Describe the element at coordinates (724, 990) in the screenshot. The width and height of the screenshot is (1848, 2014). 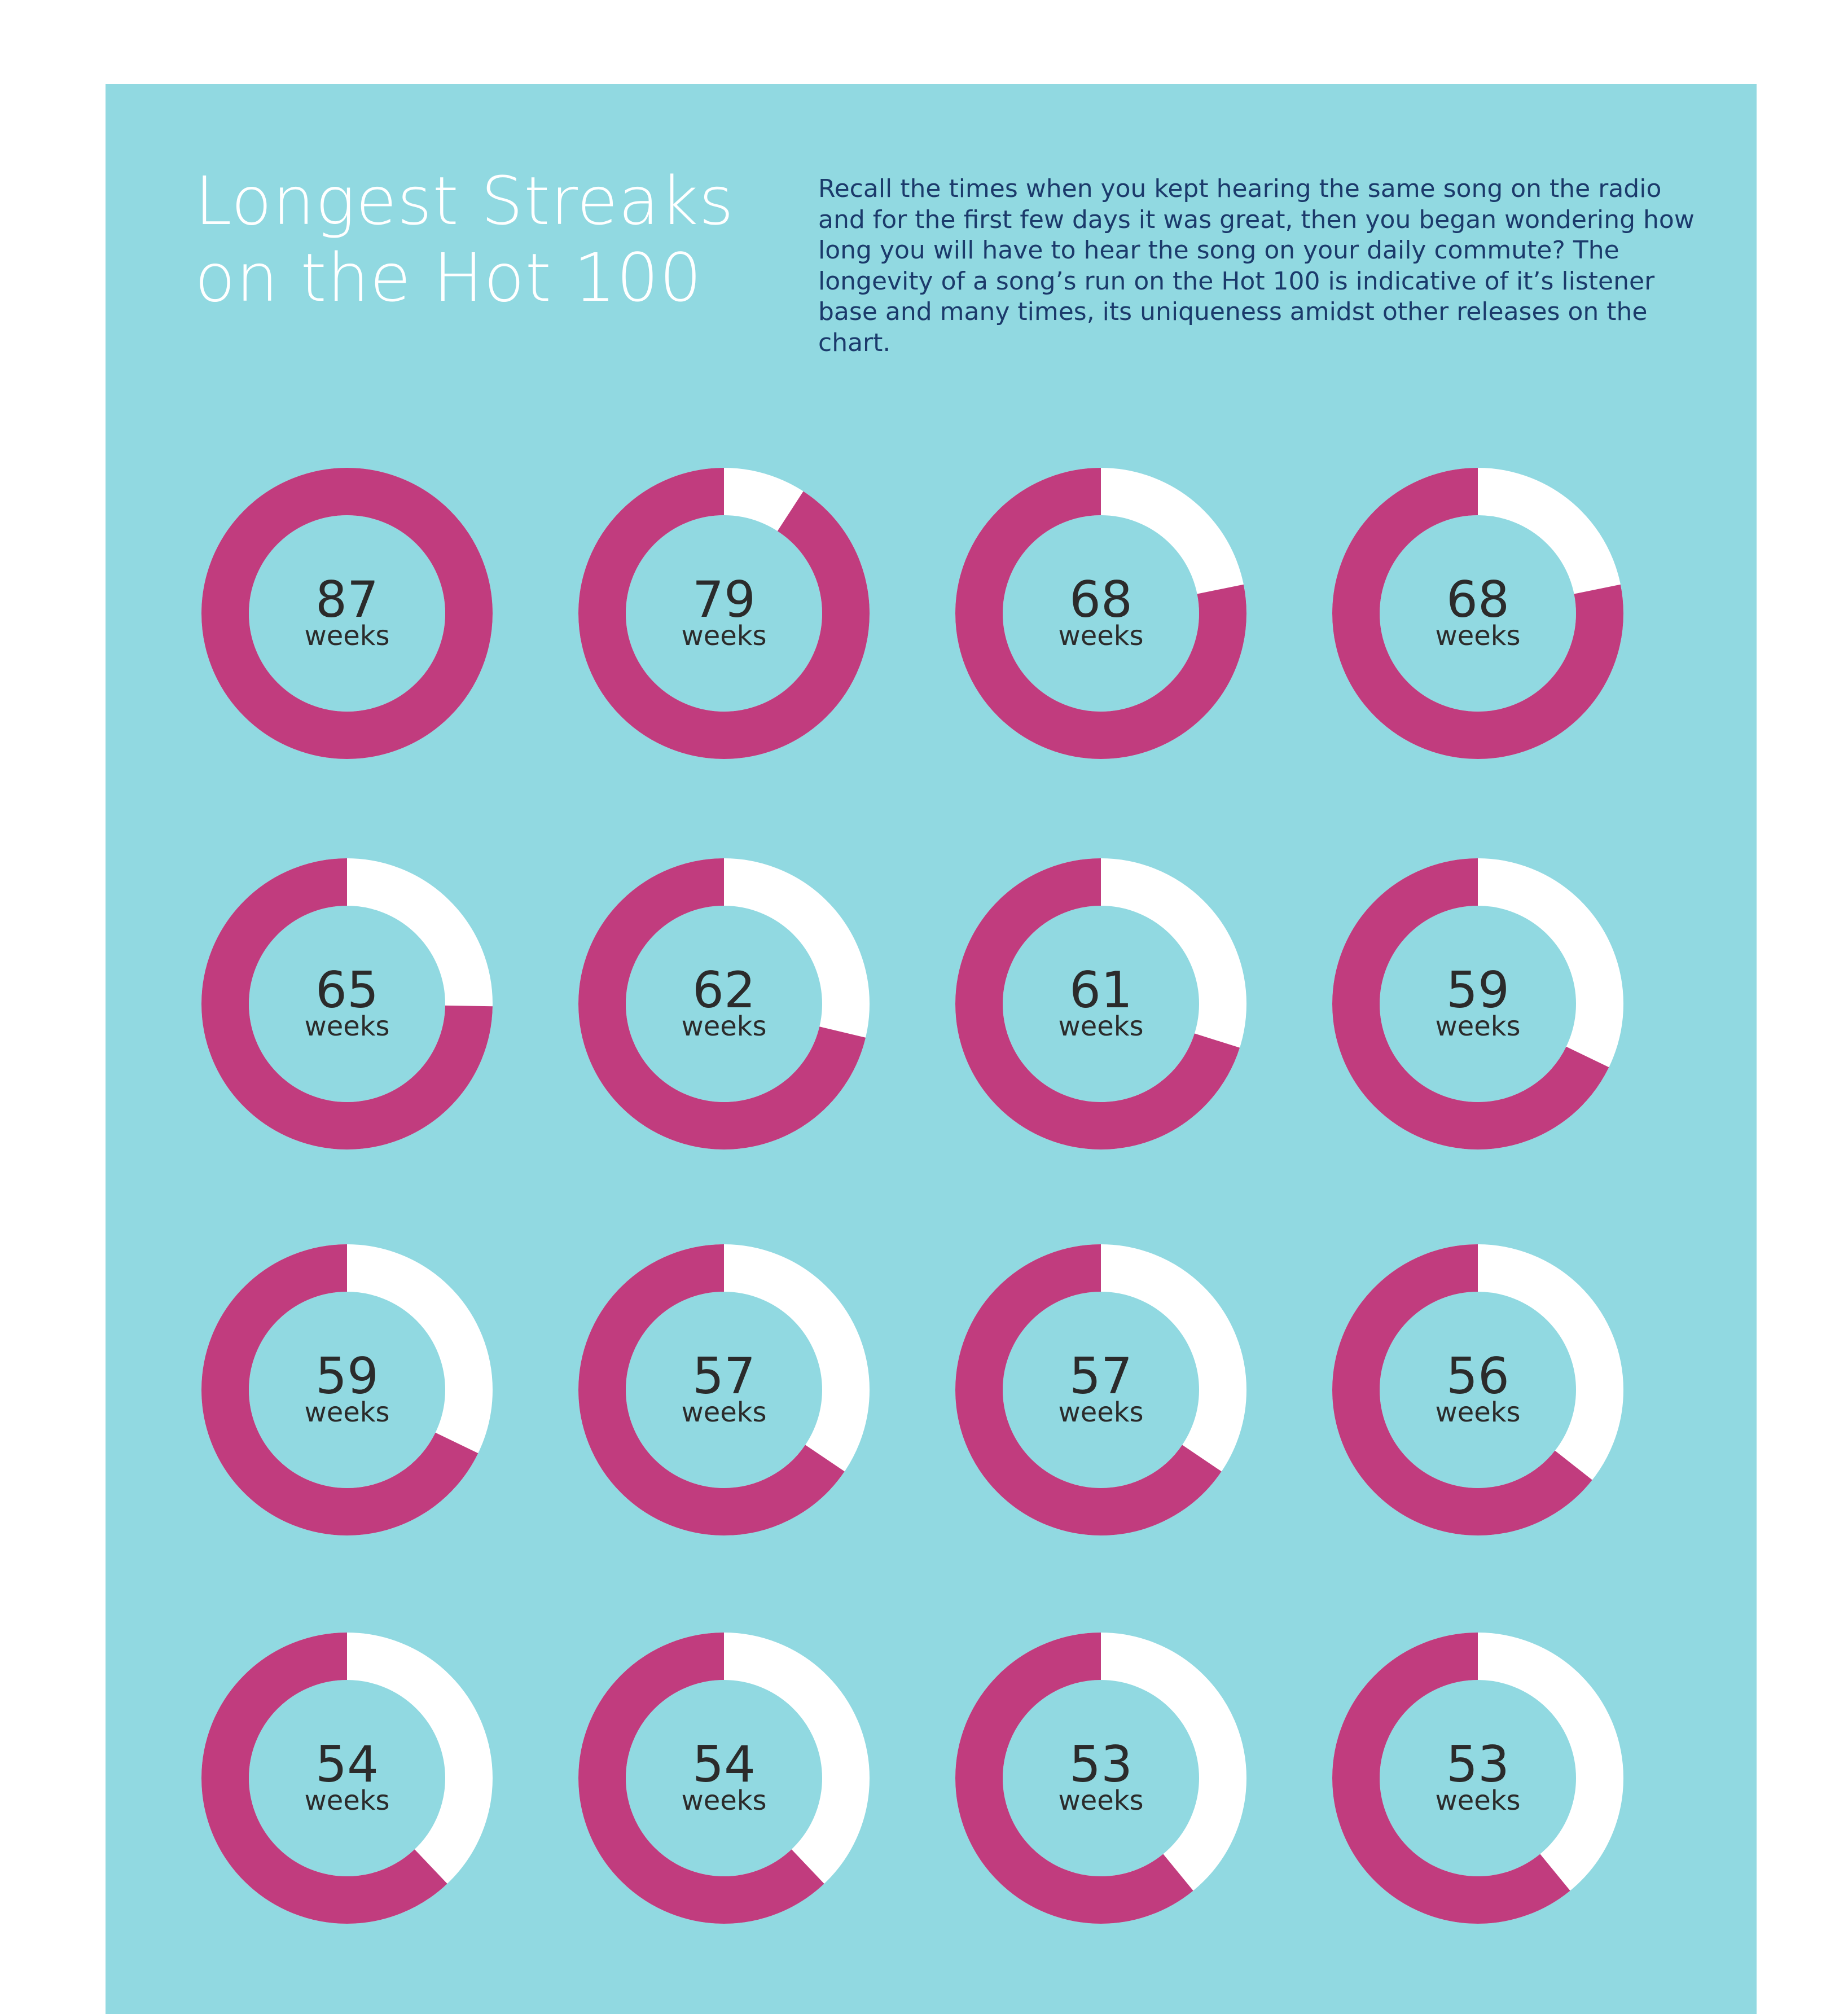
I see `donut-value-label: 62` at that location.